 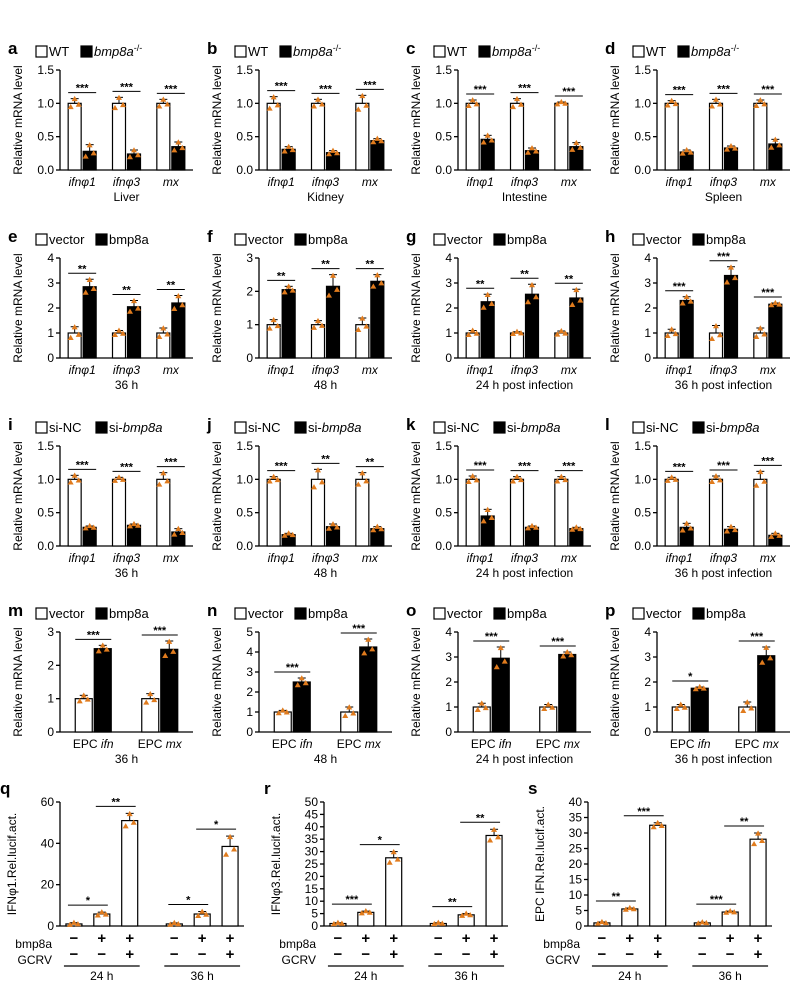 What do you see at coordinates (325, 573) in the screenshot?
I see `x-axis-label: 48 h` at bounding box center [325, 573].